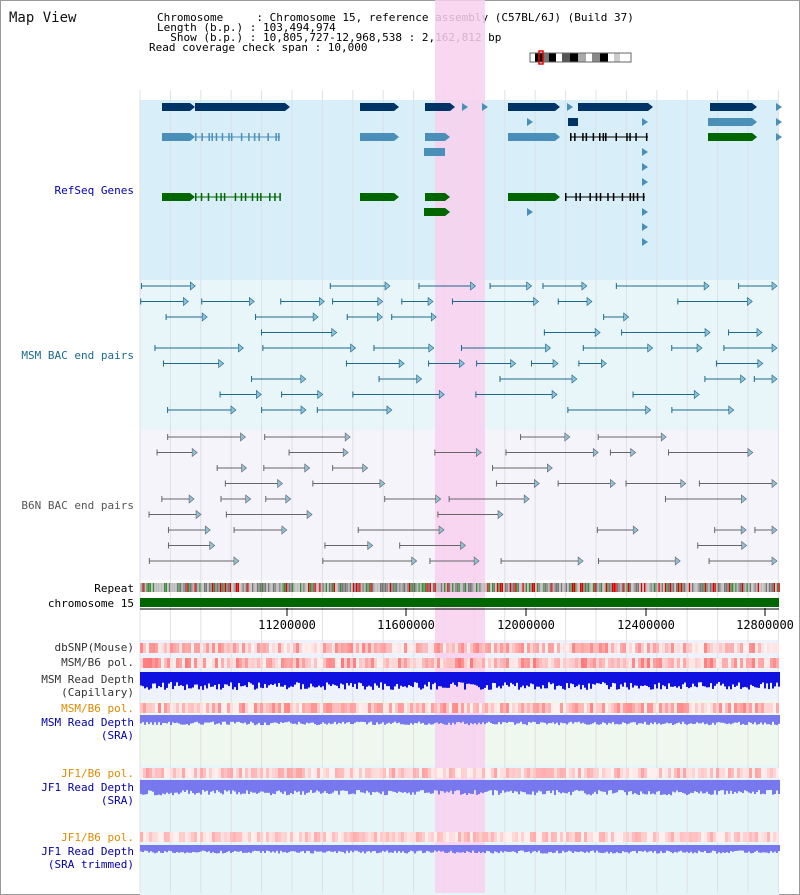 The width and height of the screenshot is (800, 895). What do you see at coordinates (77, 505) in the screenshot?
I see `track-label-b6n-bac: B6N BAC end pairs` at bounding box center [77, 505].